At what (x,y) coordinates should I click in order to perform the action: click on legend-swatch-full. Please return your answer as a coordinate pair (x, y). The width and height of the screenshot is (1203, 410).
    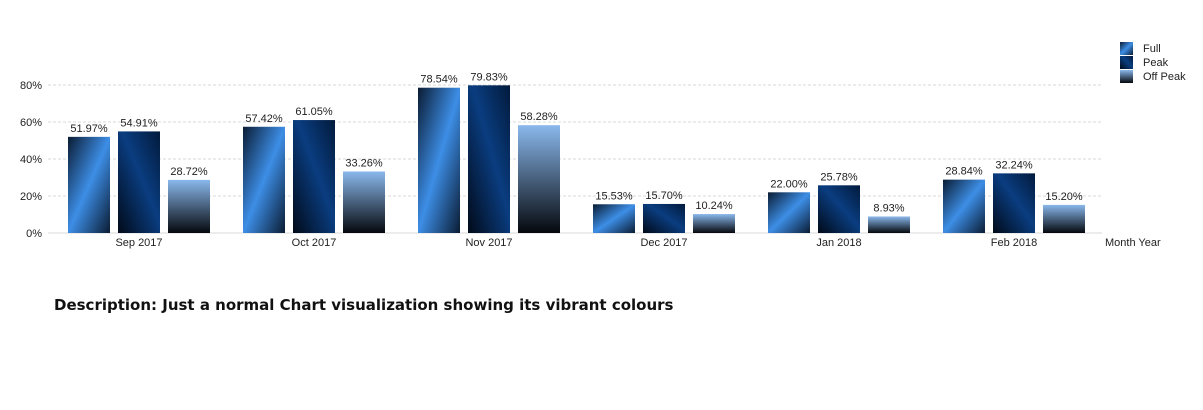
    Looking at the image, I should click on (1126, 48).